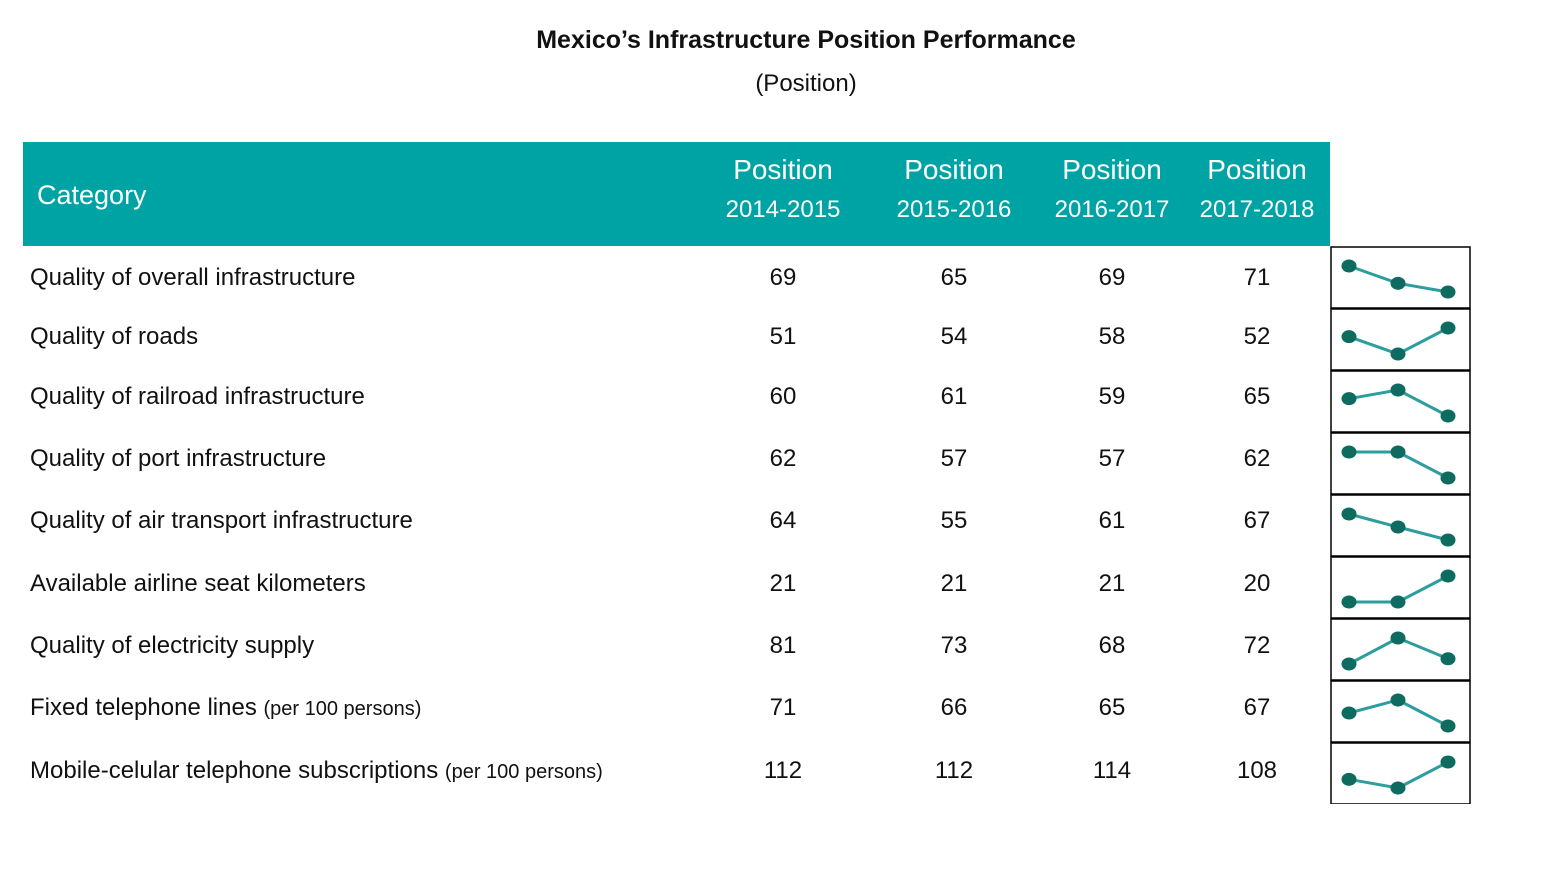  I want to click on category-label: Quality of air transport infrastructure, so click(221, 520).